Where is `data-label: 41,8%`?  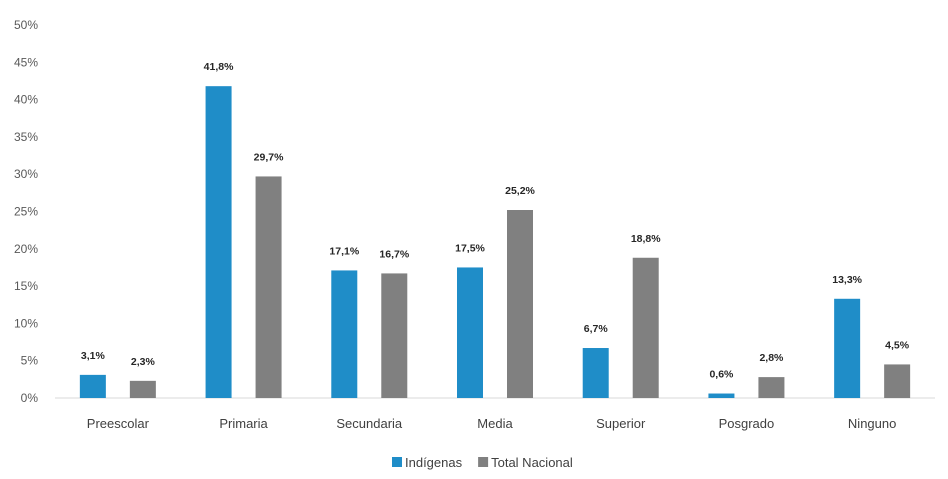
data-label: 41,8% is located at coordinates (219, 67).